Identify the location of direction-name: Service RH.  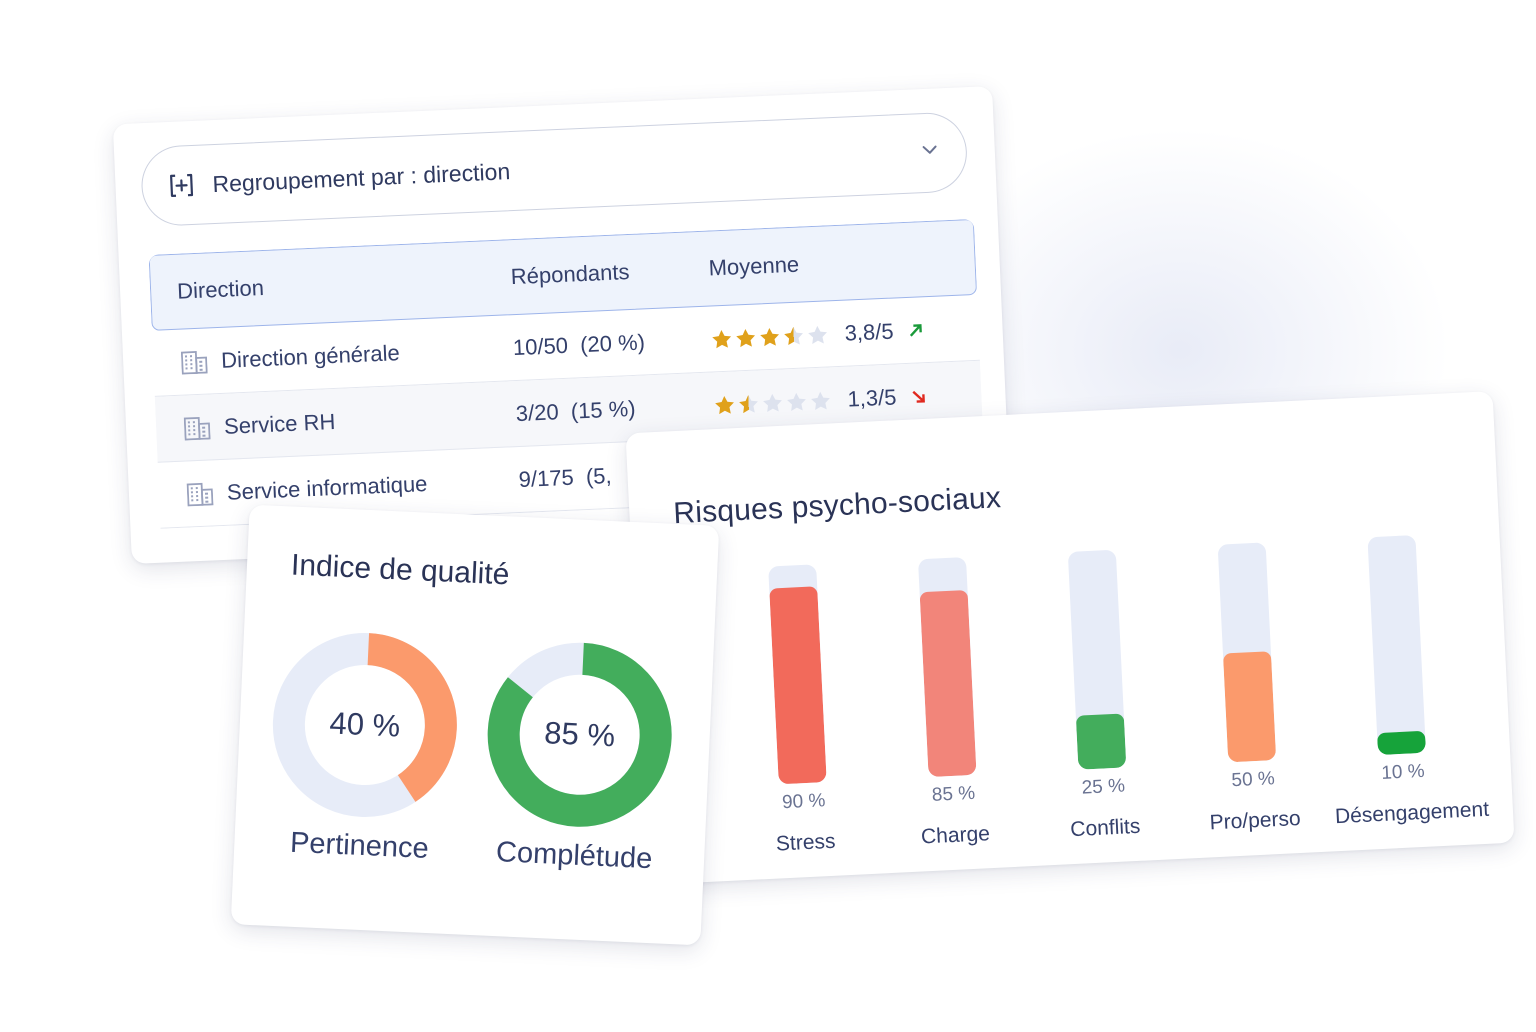
(279, 423).